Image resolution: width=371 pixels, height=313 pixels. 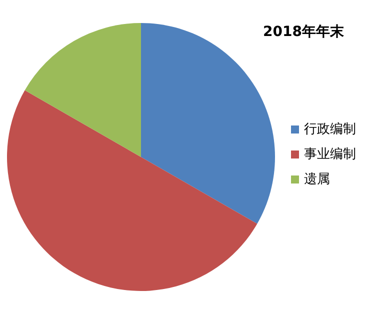 What do you see at coordinates (317, 179) in the screenshot?
I see `legend-label: 遗属` at bounding box center [317, 179].